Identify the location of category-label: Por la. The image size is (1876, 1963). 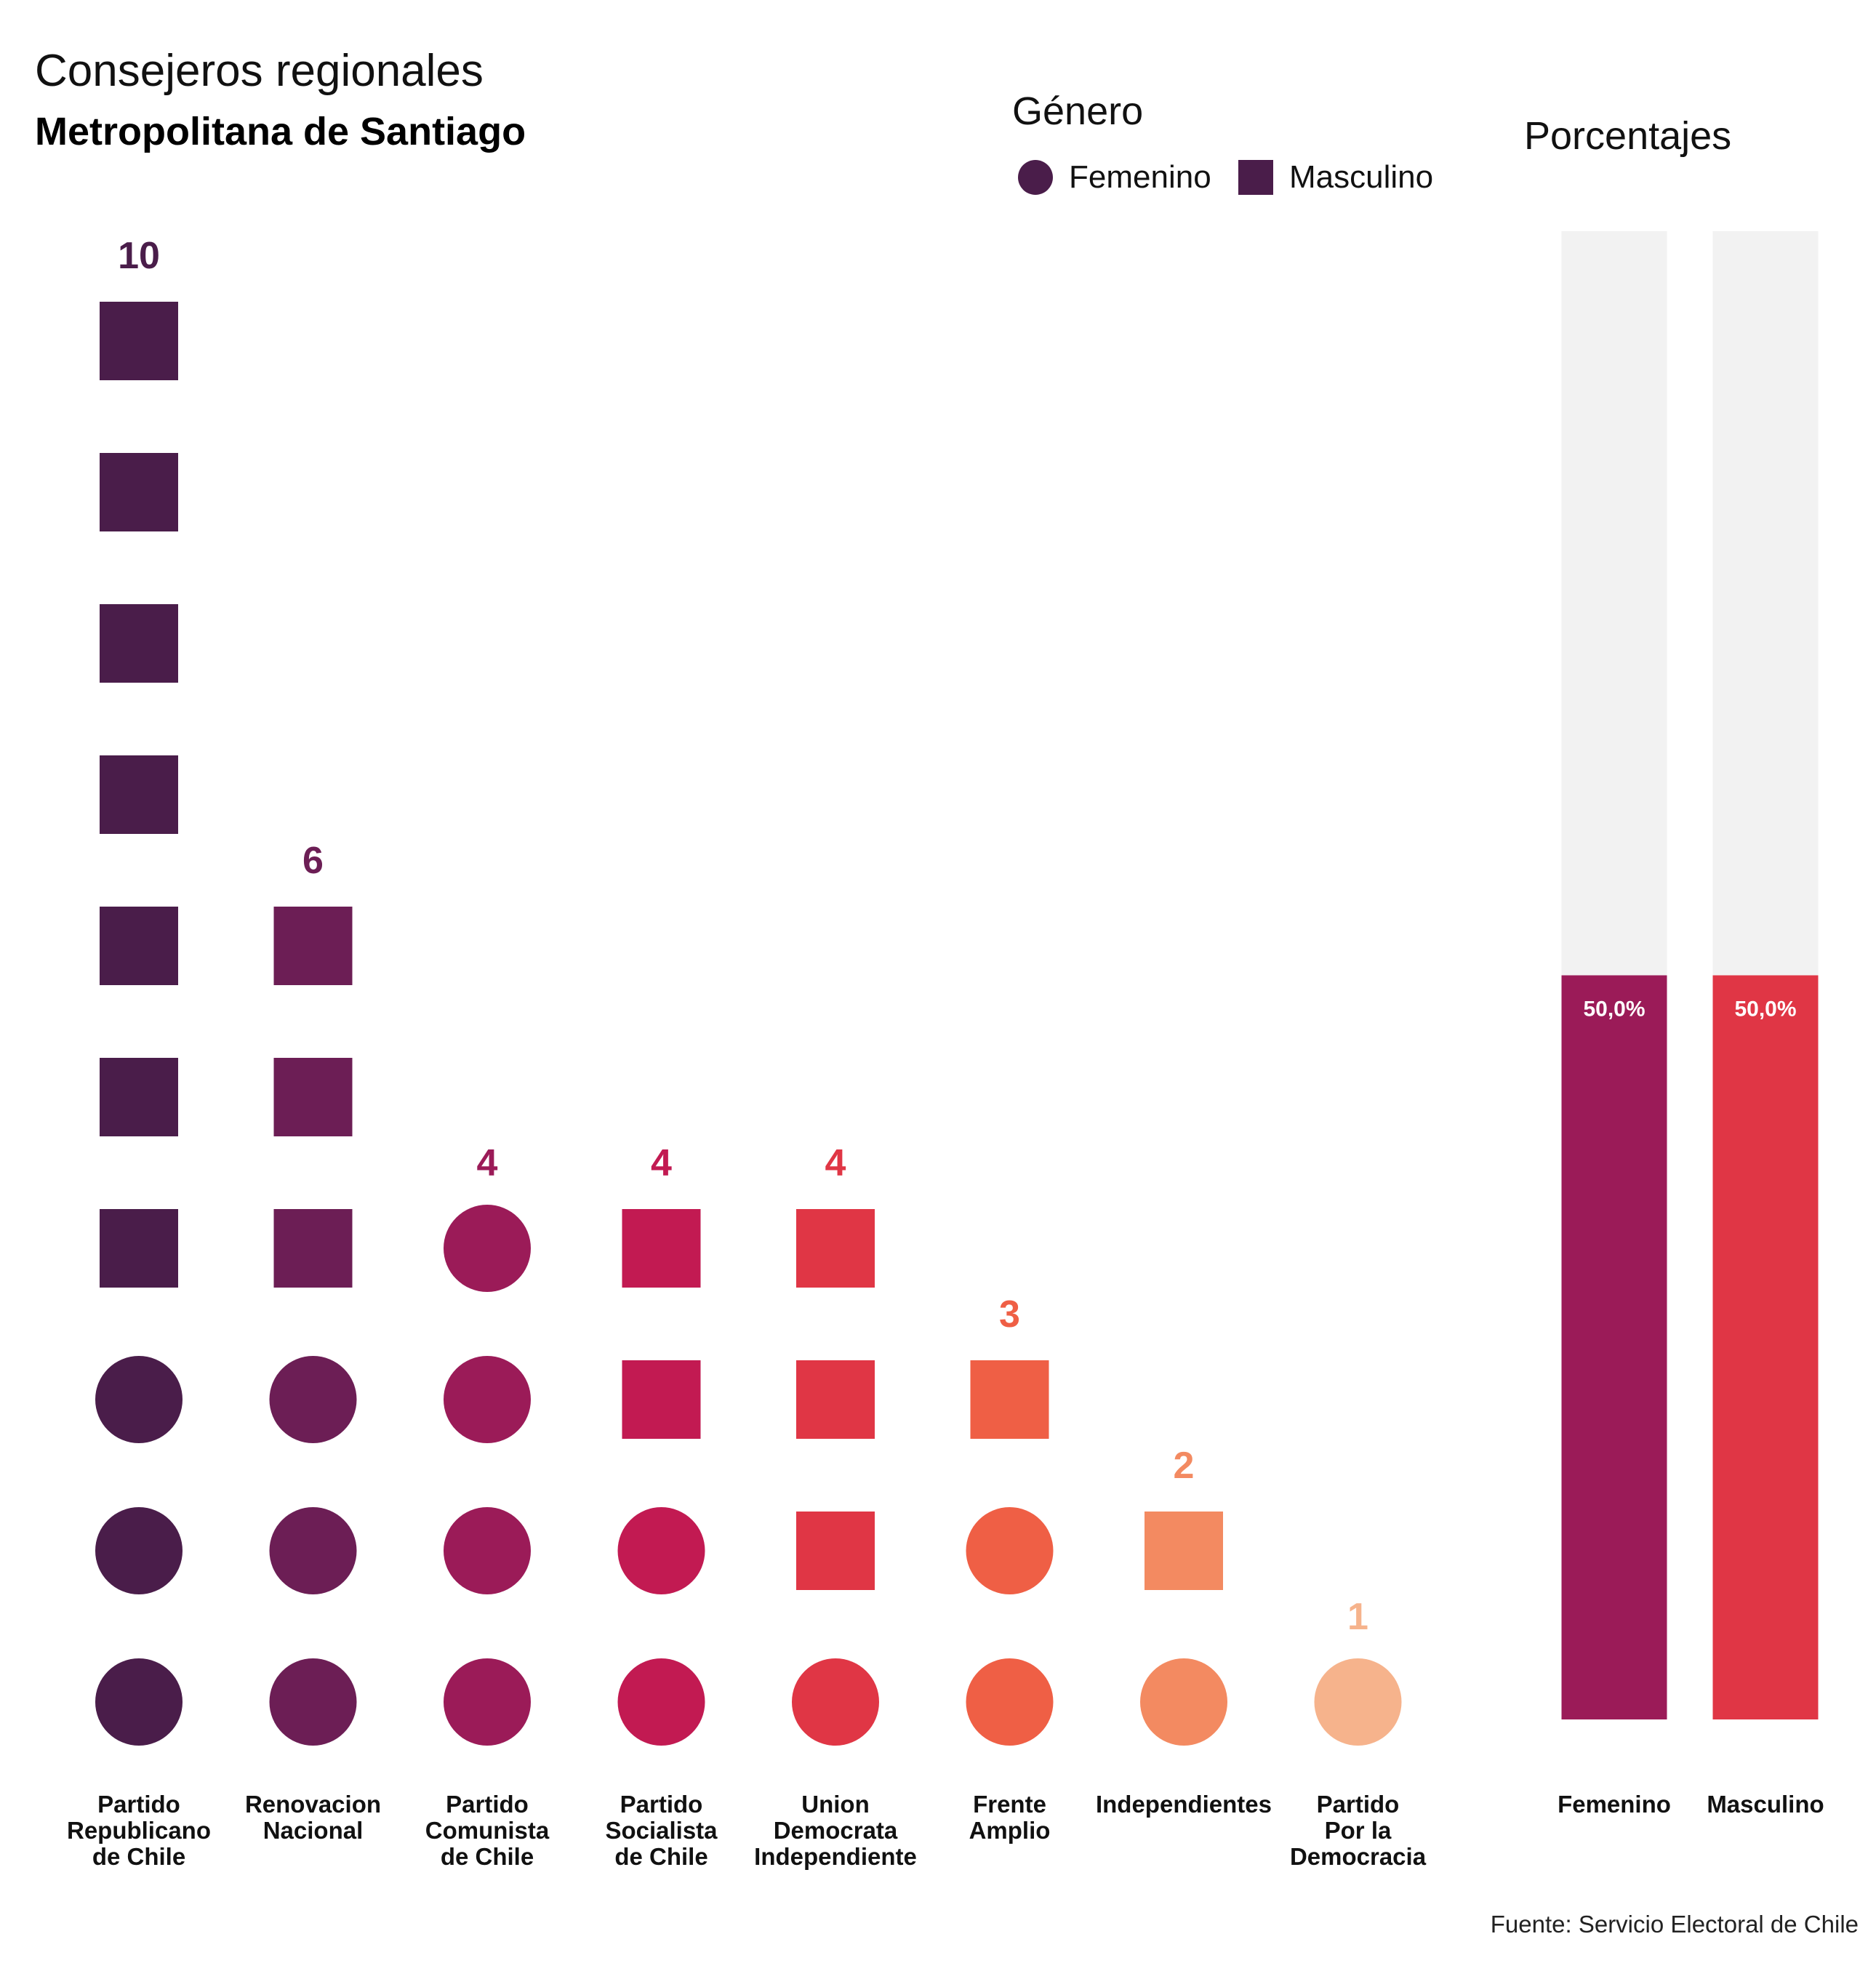
(1358, 1830).